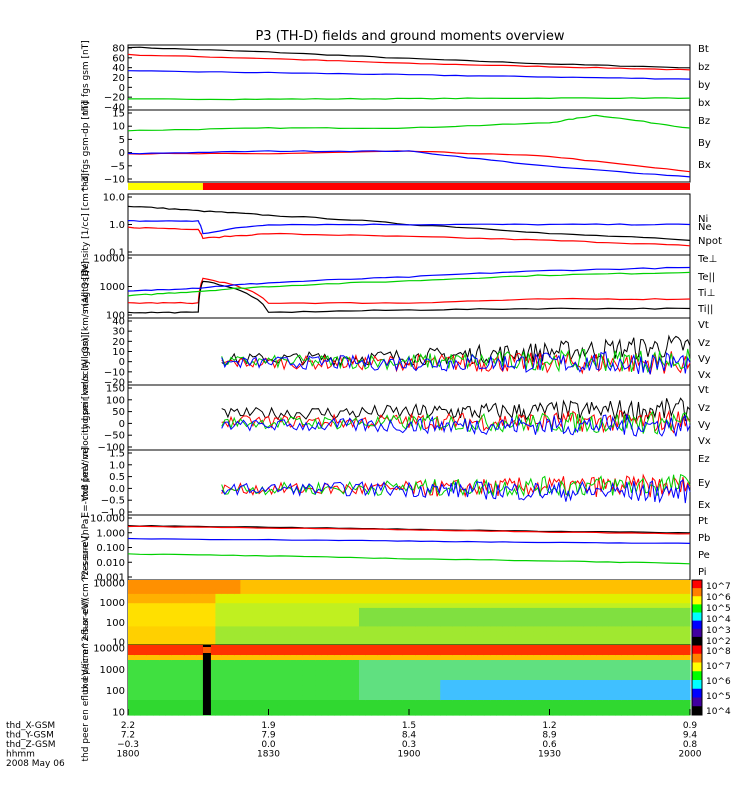 The width and height of the screenshot is (750, 800). I want to click on x-axis-value: 1.2, so click(549, 726).